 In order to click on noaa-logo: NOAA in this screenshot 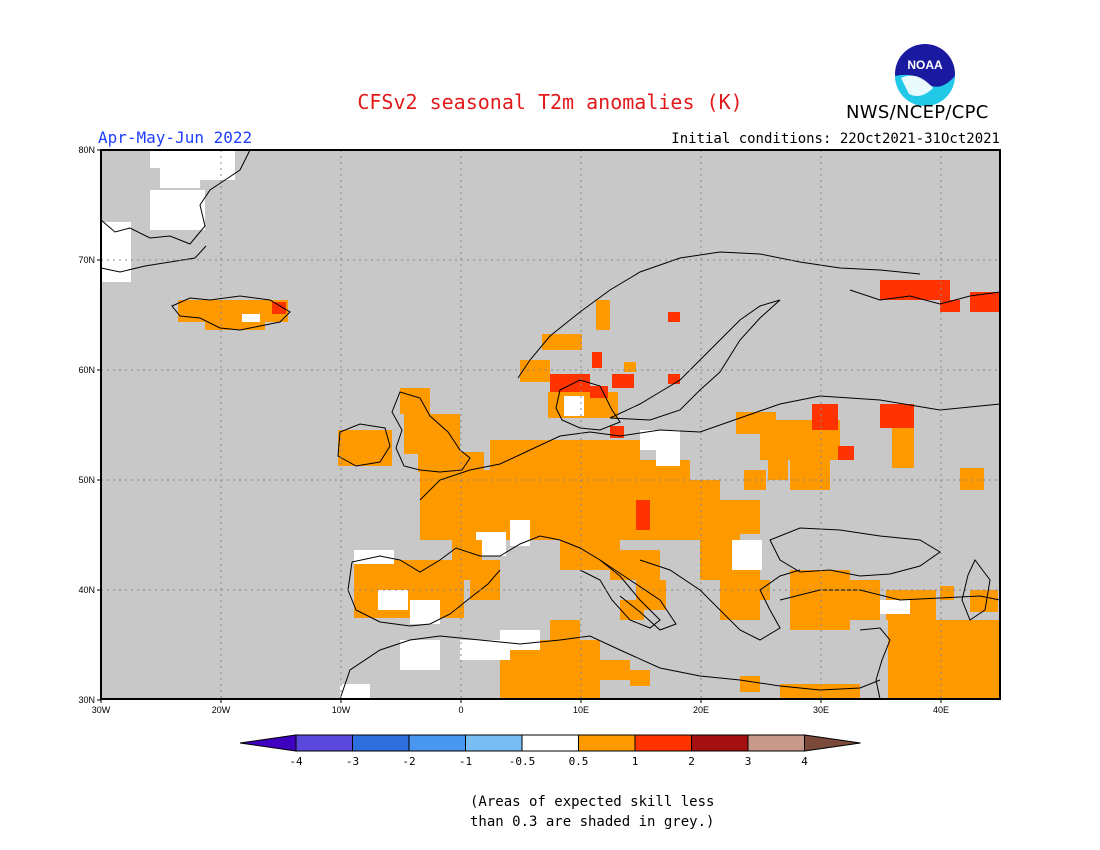, I will do `click(925, 75)`.